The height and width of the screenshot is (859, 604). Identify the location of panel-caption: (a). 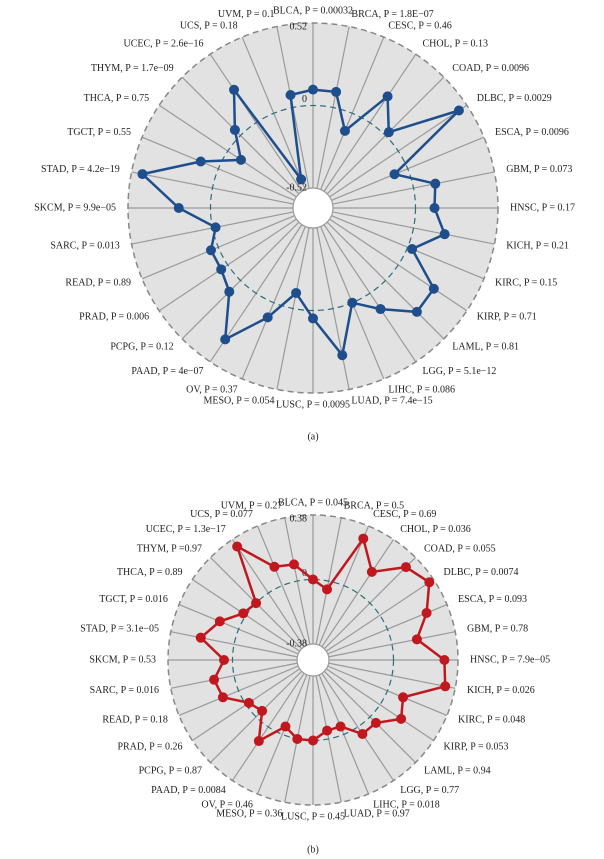
(312, 436).